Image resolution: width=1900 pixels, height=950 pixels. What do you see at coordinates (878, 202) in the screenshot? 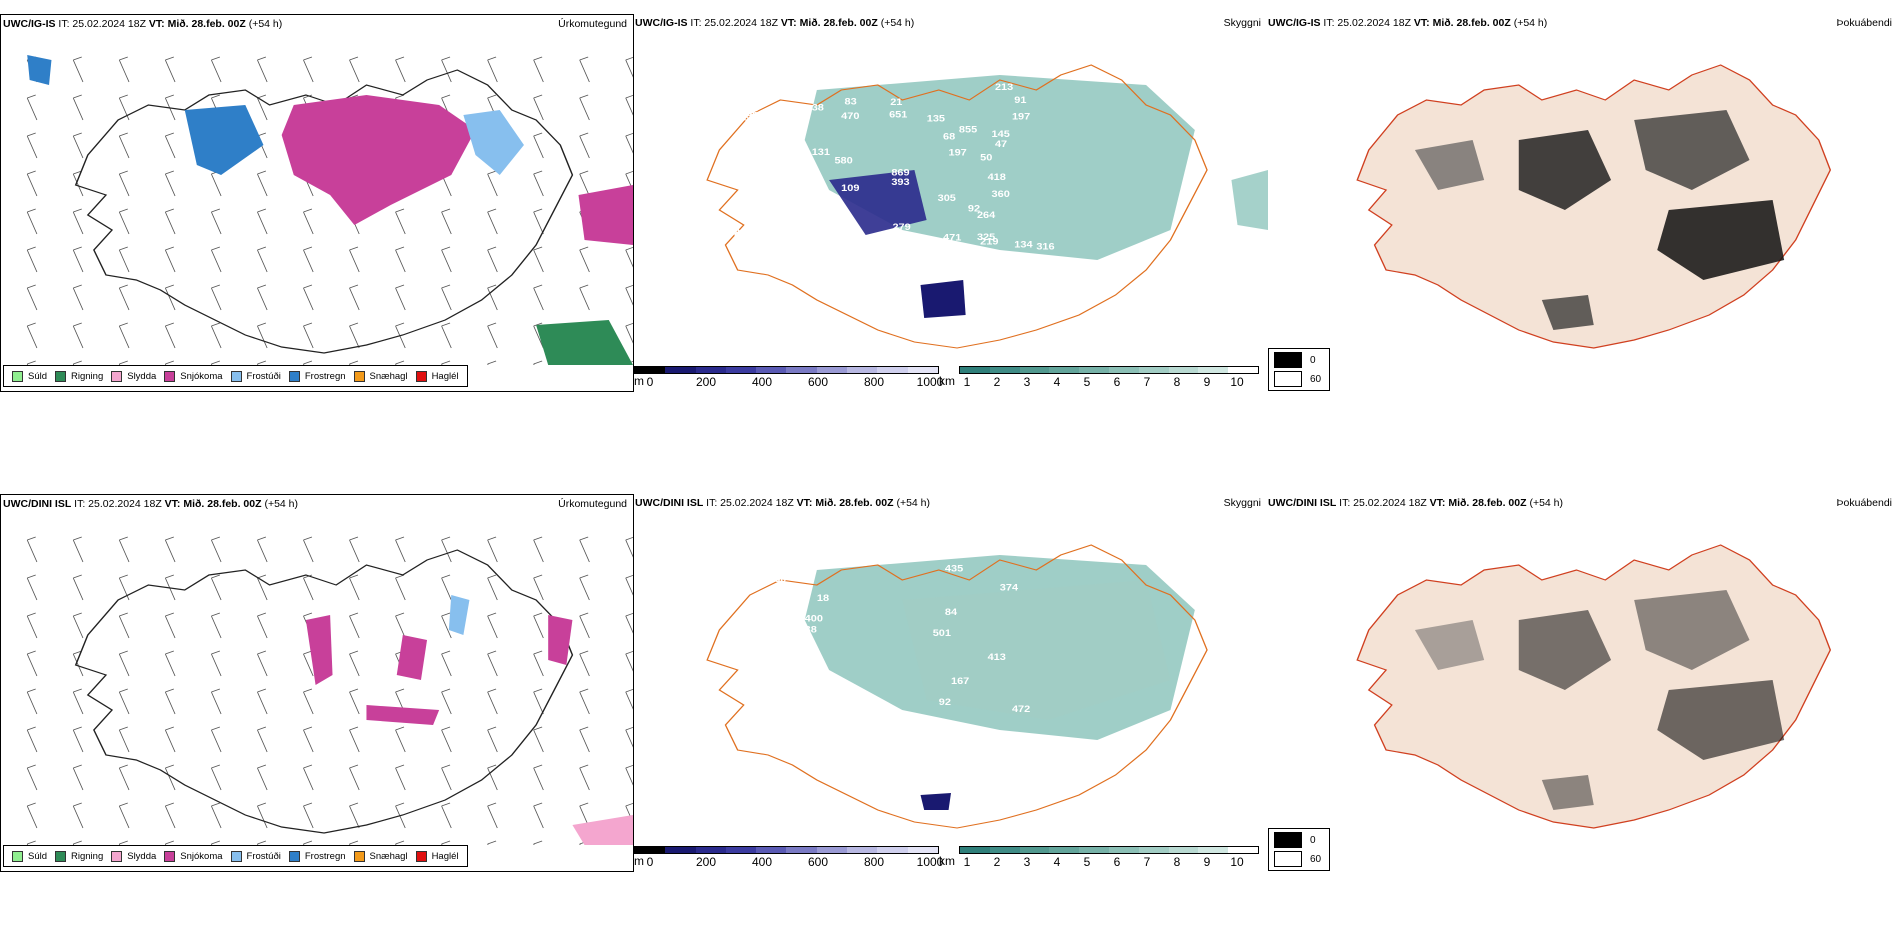
I see `low-cloud-area` at bounding box center [878, 202].